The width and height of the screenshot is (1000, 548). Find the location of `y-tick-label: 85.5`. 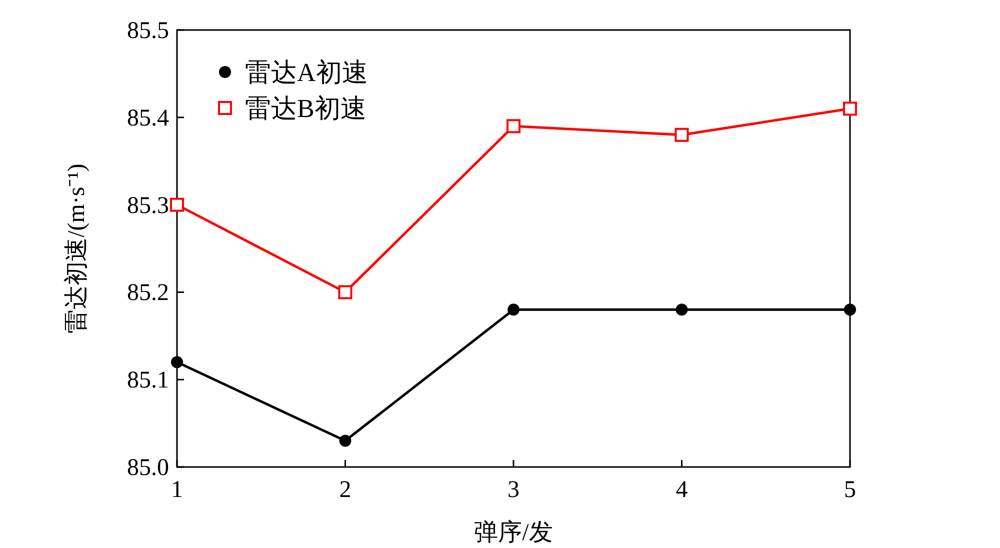

y-tick-label: 85.5 is located at coordinates (148, 31).